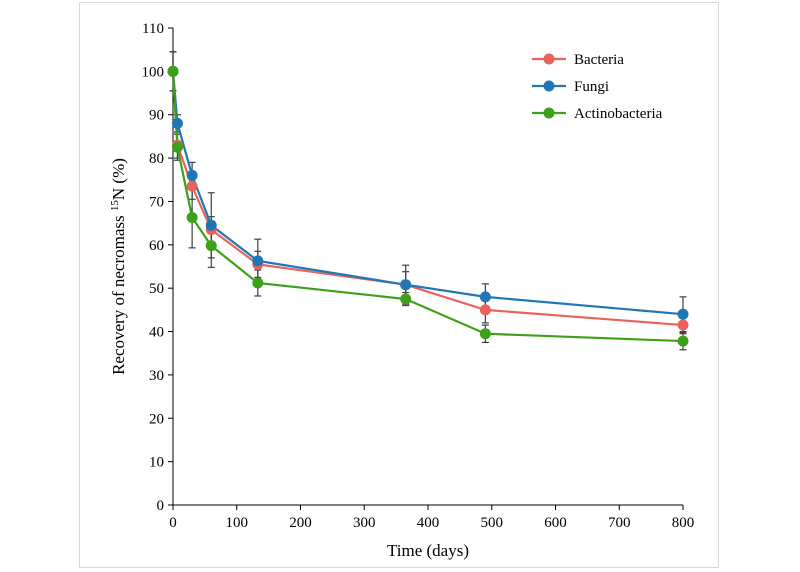 The image size is (800, 572). Describe the element at coordinates (492, 523) in the screenshot. I see `x-tick-label: 500` at that location.